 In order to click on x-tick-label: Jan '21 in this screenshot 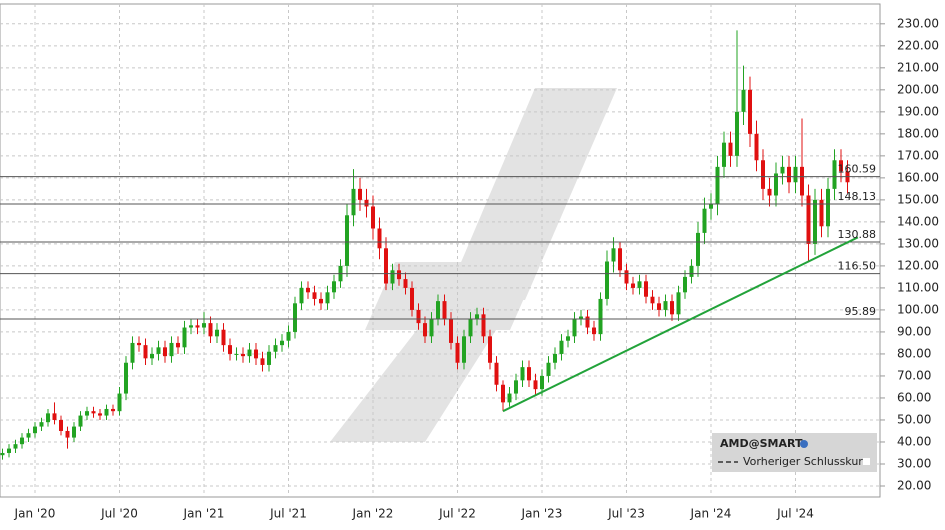, I will do `click(204, 514)`.